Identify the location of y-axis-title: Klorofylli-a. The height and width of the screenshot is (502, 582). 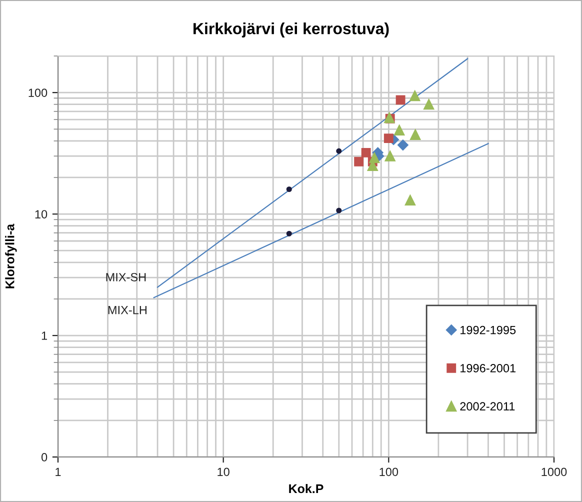
(11, 256).